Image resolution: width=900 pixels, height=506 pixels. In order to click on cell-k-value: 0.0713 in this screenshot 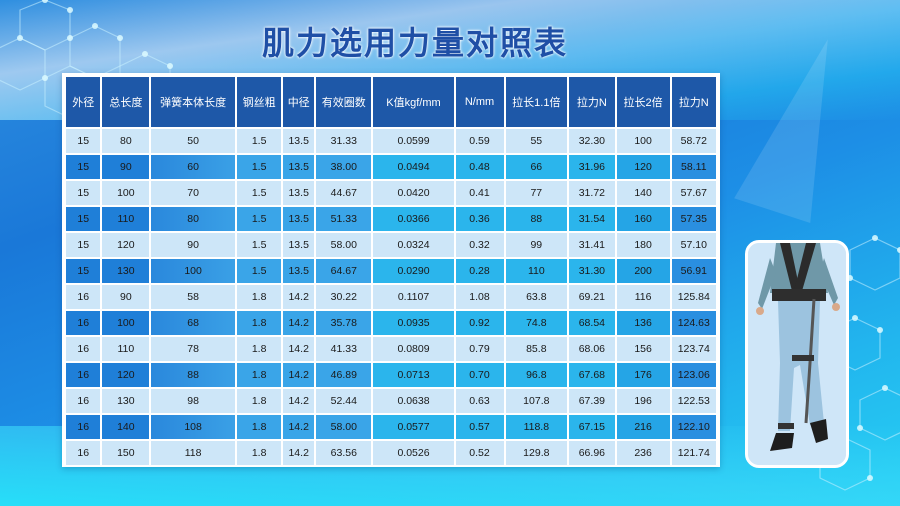, I will do `click(413, 375)`.